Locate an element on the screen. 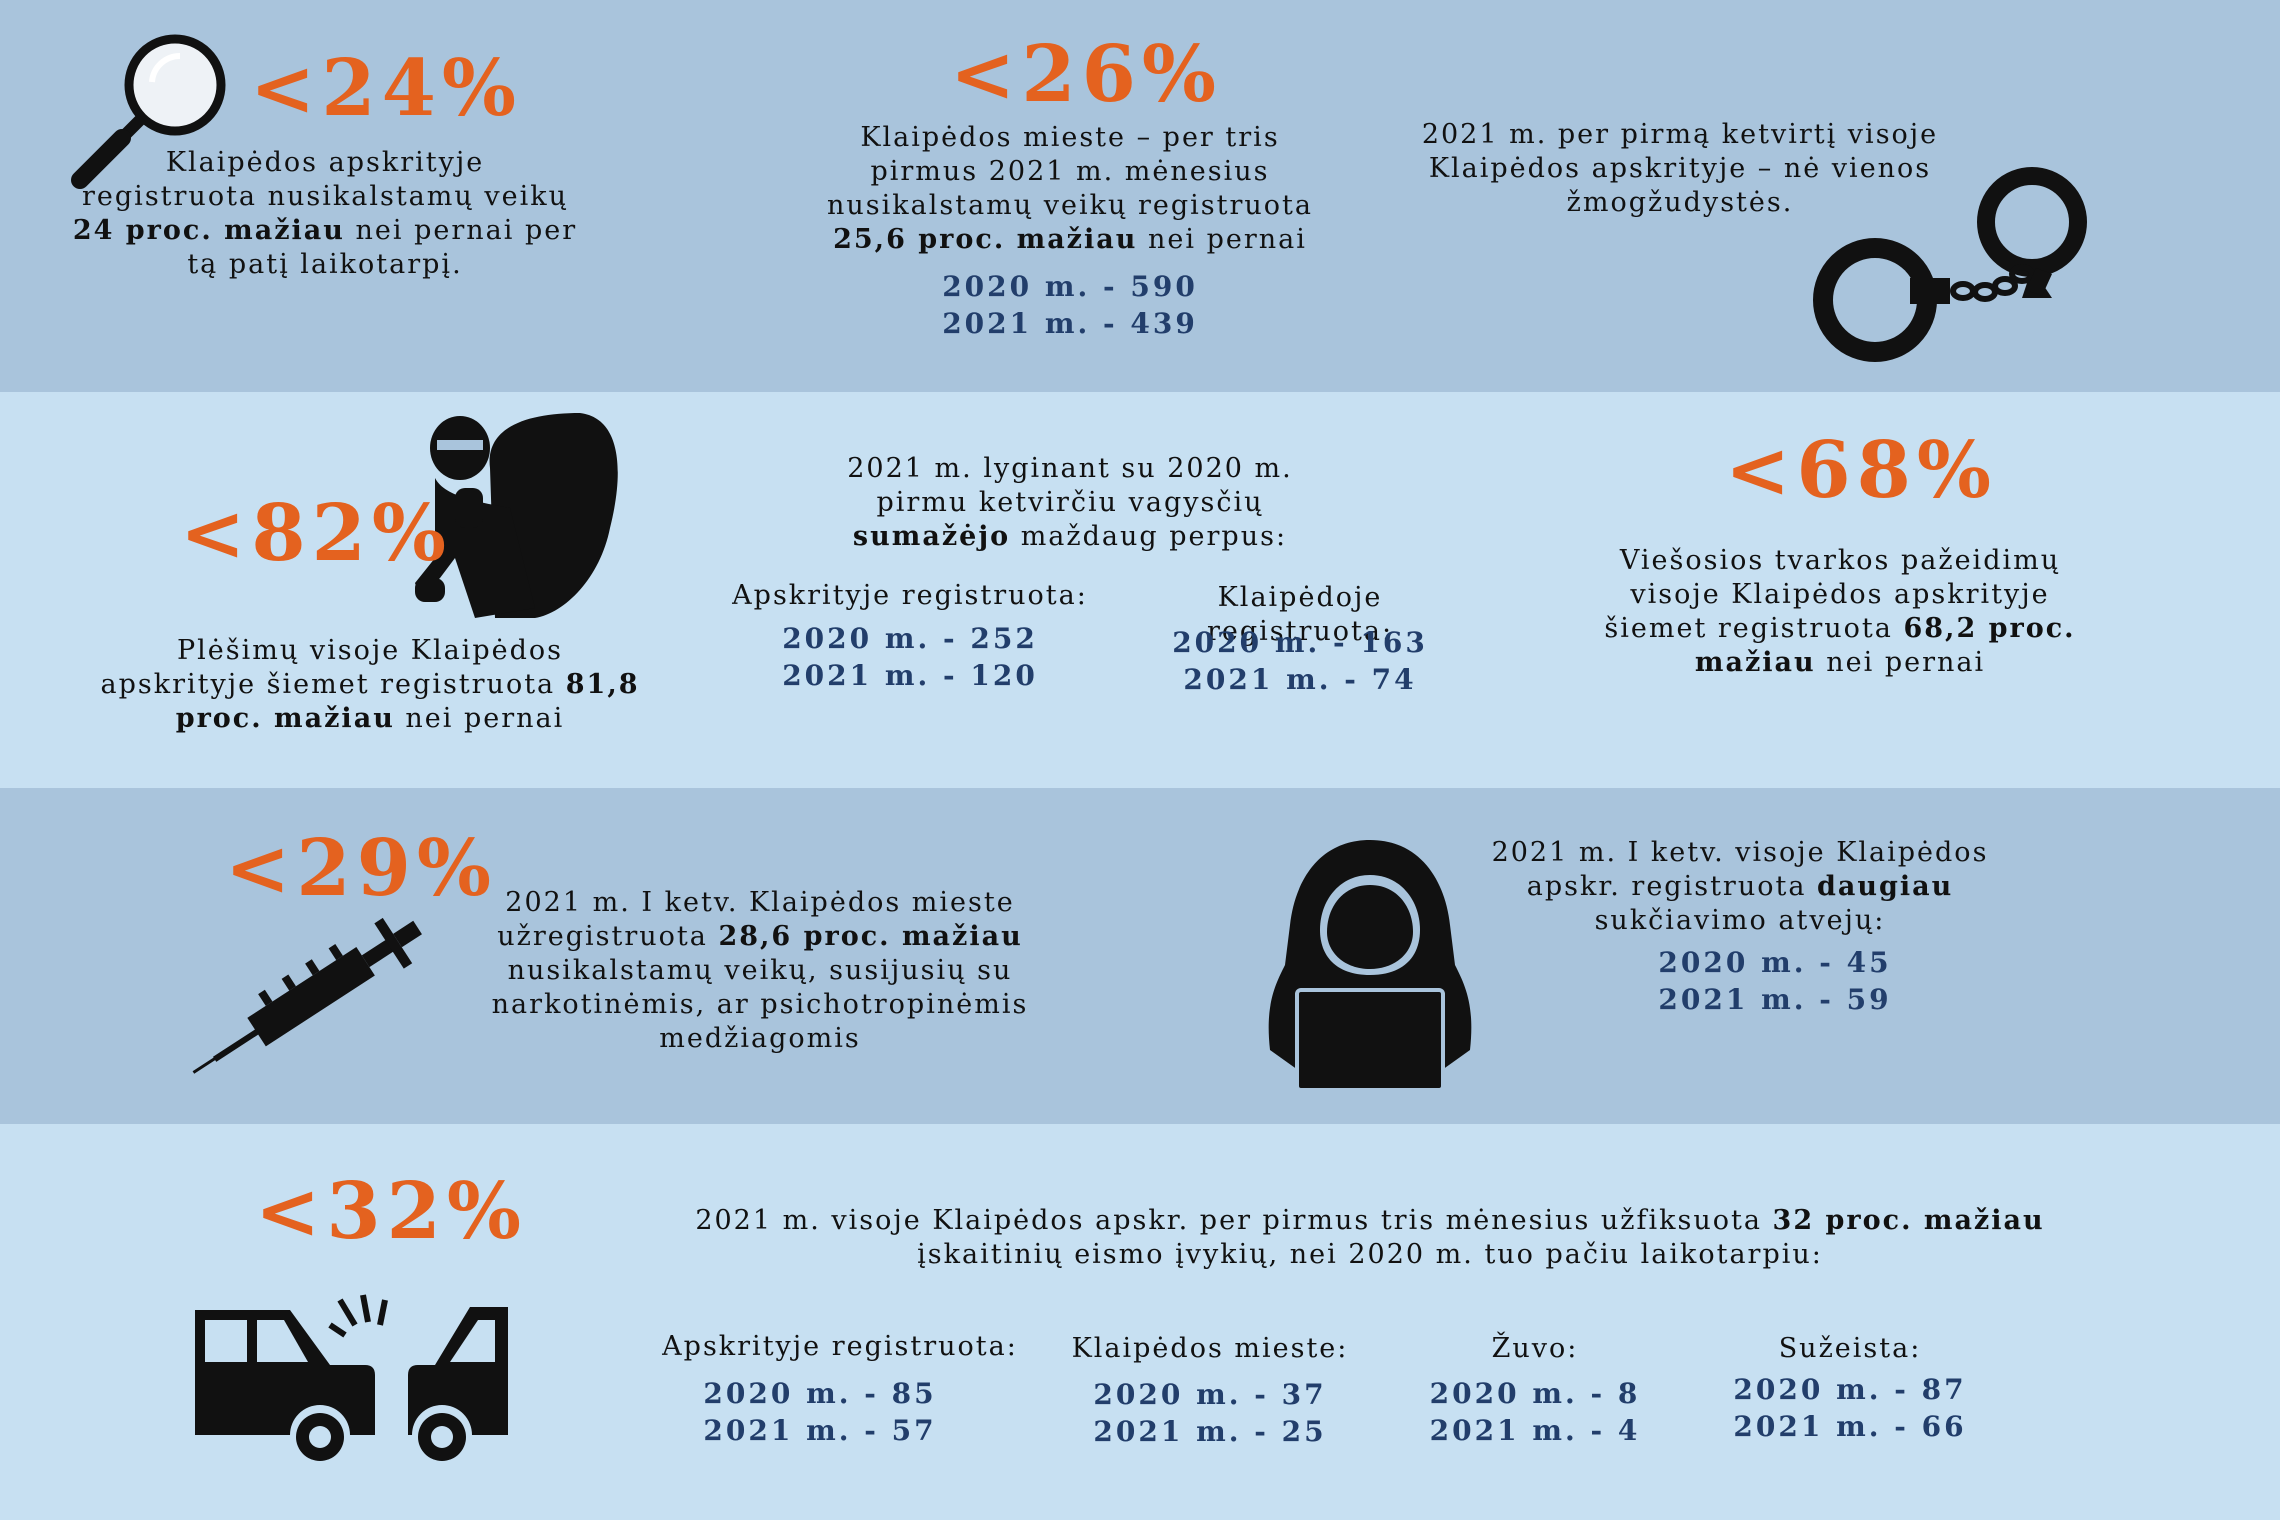 This screenshot has width=2280, height=1520. syringe-icon is located at coordinates (307, 995).